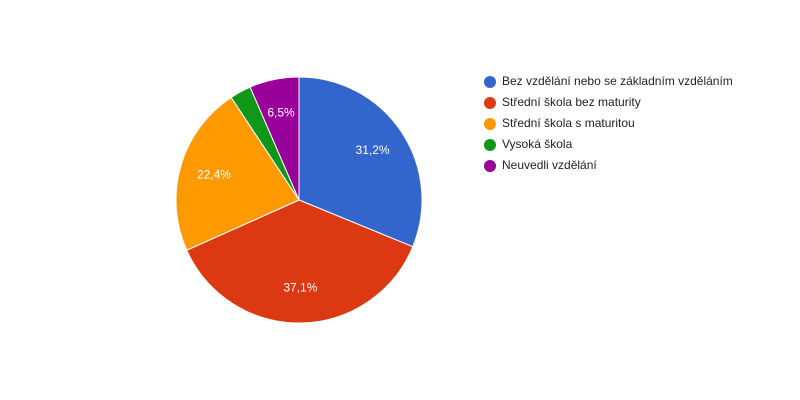 The height and width of the screenshot is (400, 800). Describe the element at coordinates (571, 102) in the screenshot. I see `legend-label: Střední škola bez maturity` at that location.